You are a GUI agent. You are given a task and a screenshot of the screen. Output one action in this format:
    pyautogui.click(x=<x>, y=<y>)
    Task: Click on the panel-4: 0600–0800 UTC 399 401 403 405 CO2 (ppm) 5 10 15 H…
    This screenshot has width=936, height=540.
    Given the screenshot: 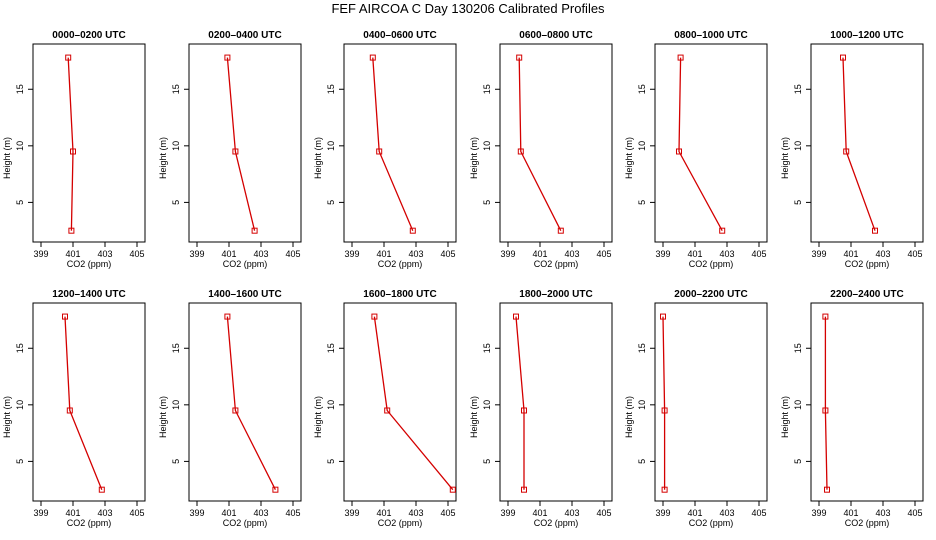 What is the action you would take?
    pyautogui.click(x=541, y=149)
    